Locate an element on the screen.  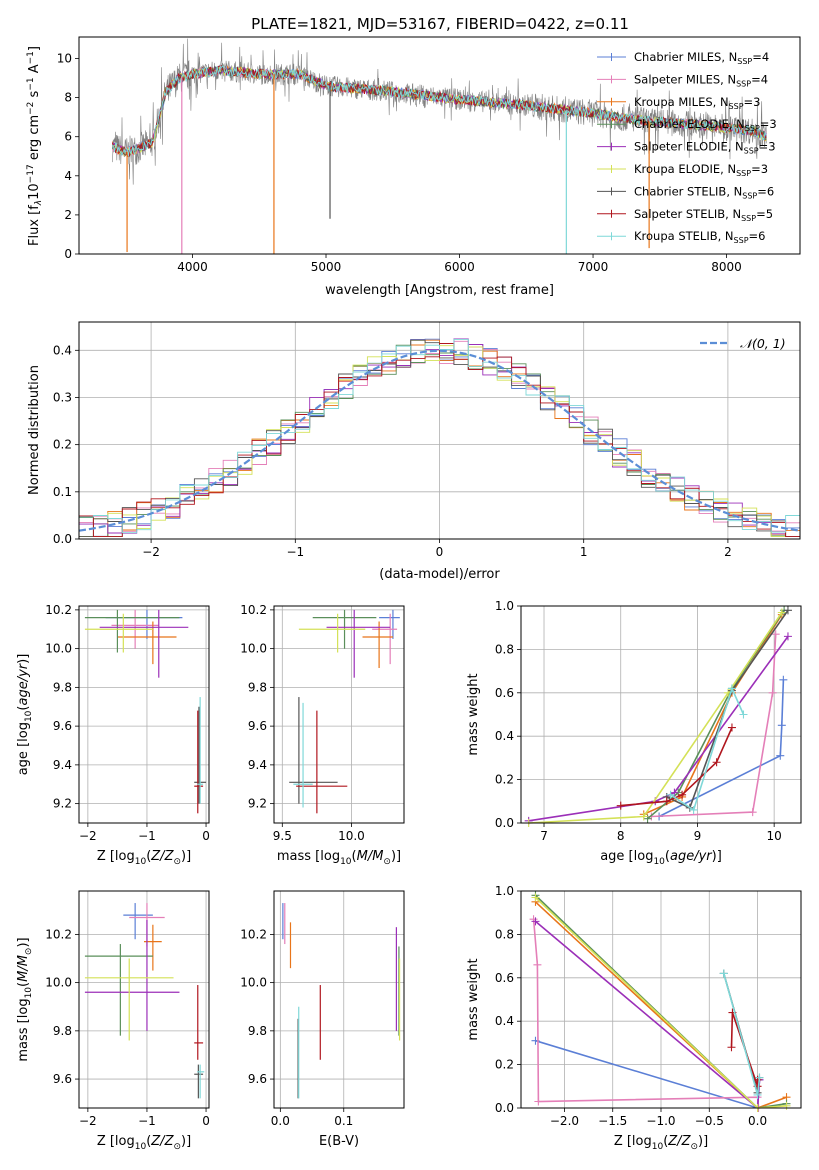
label-part: )] is located at coordinates (186, 856).